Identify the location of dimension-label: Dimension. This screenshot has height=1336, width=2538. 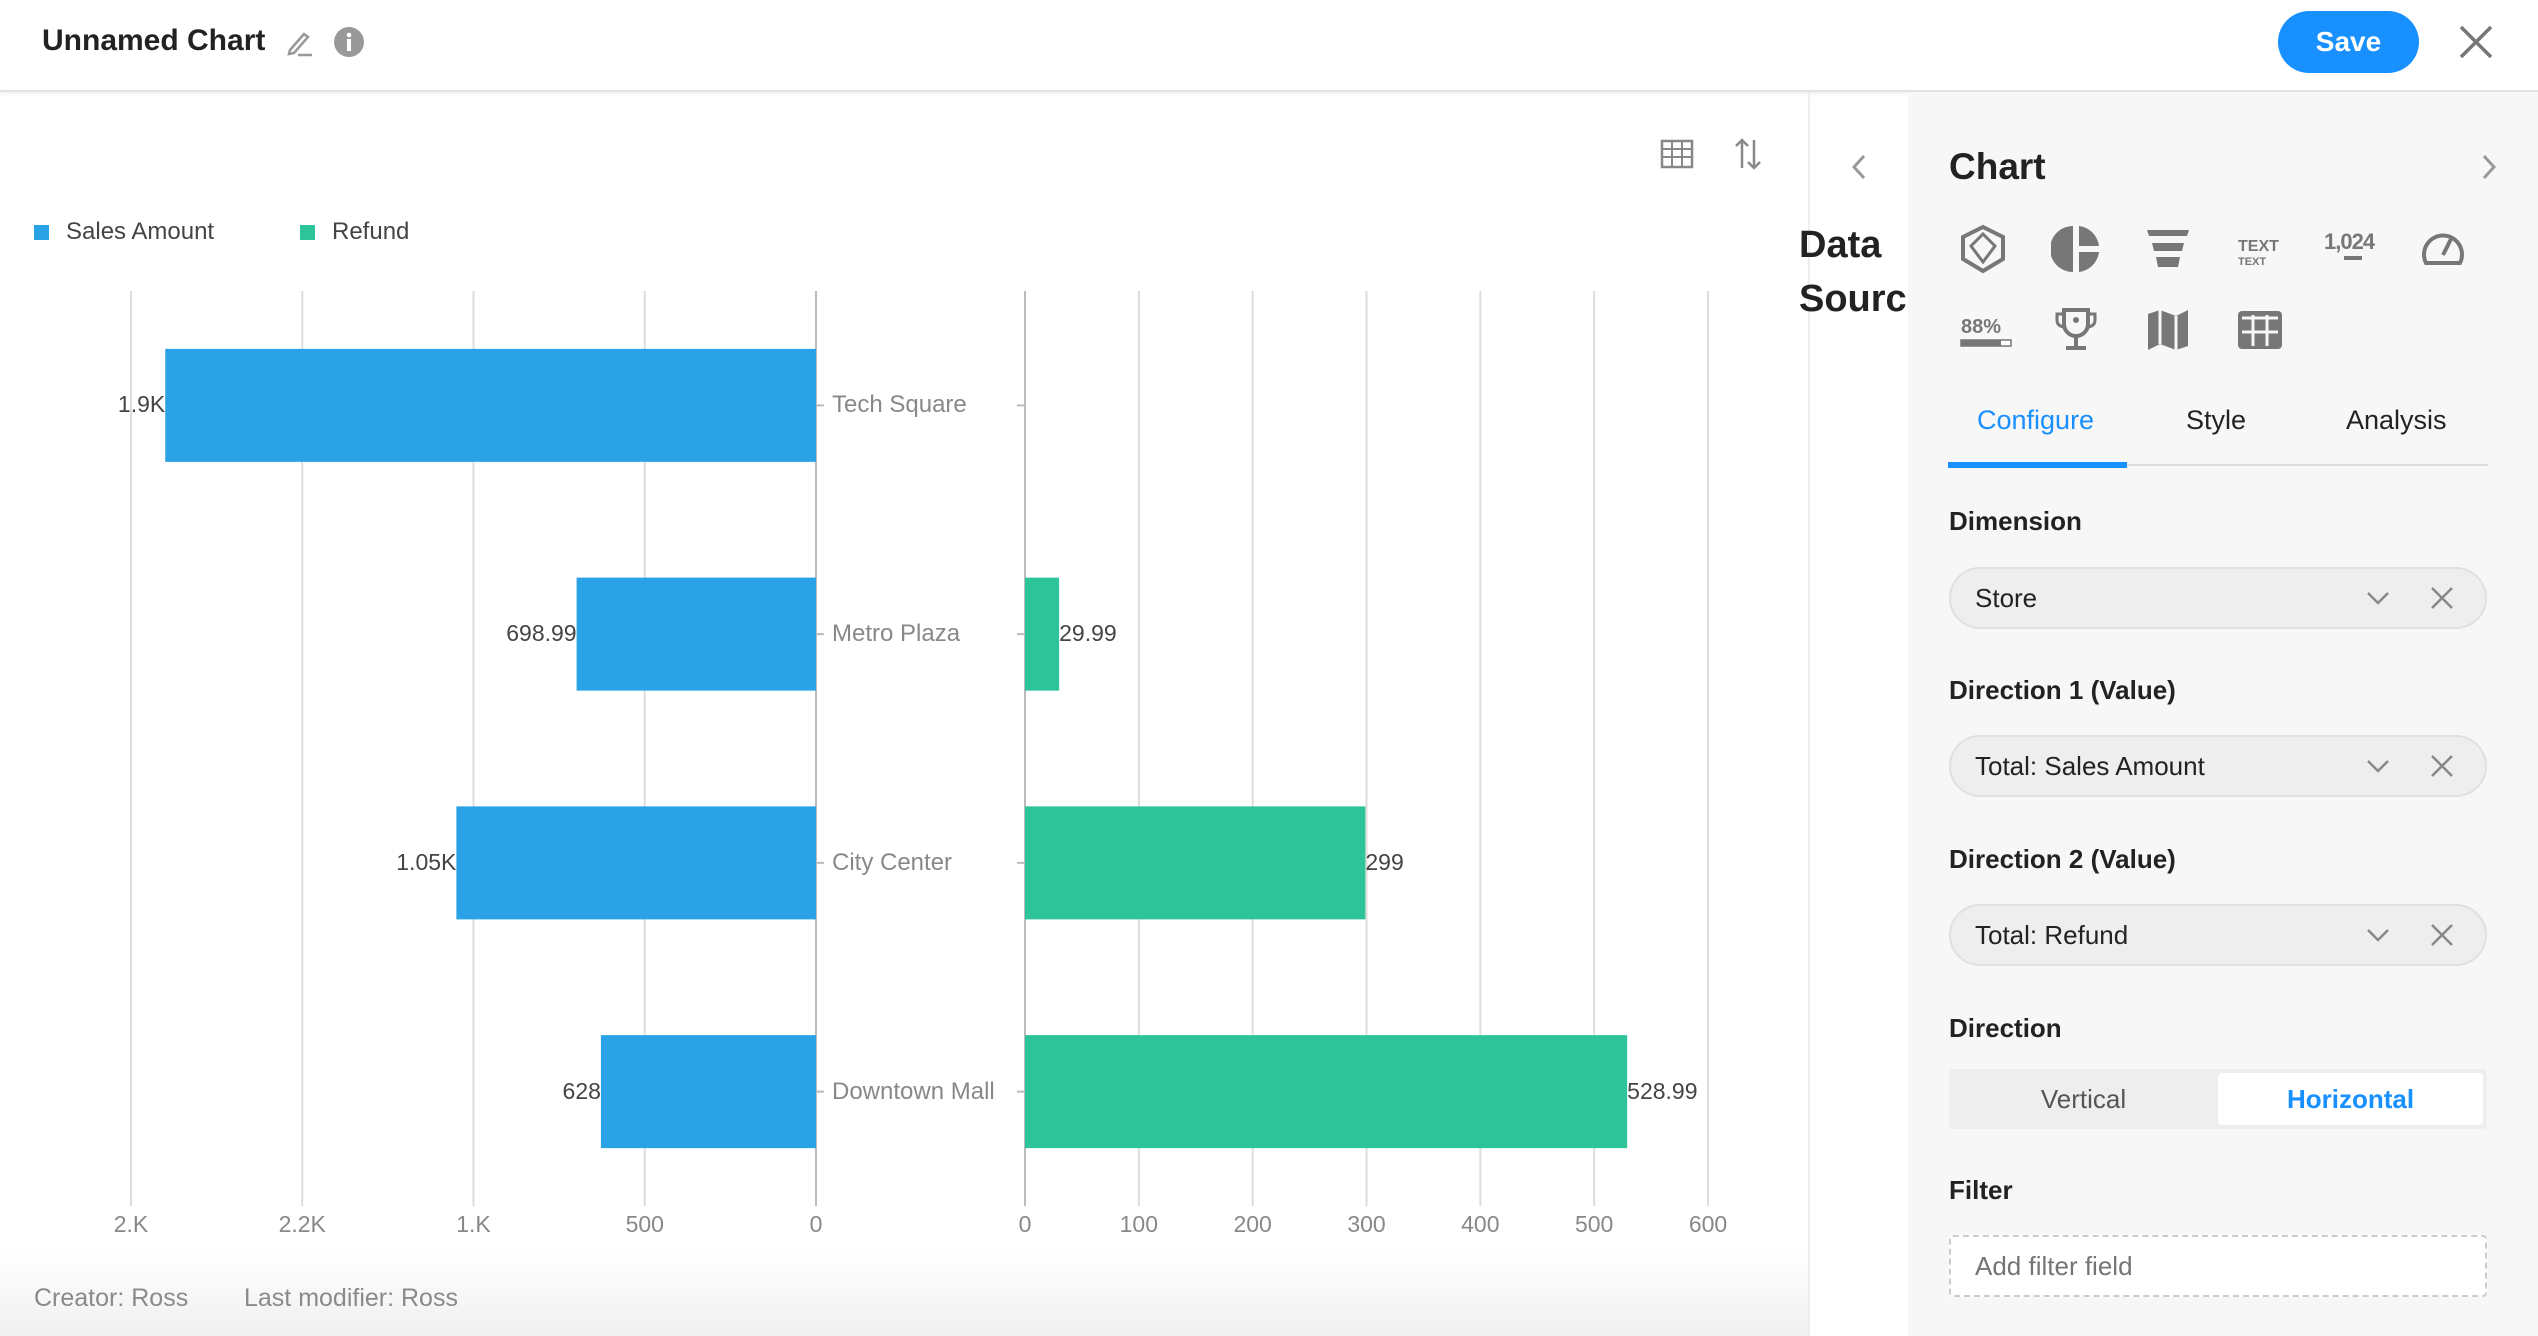
(2015, 521).